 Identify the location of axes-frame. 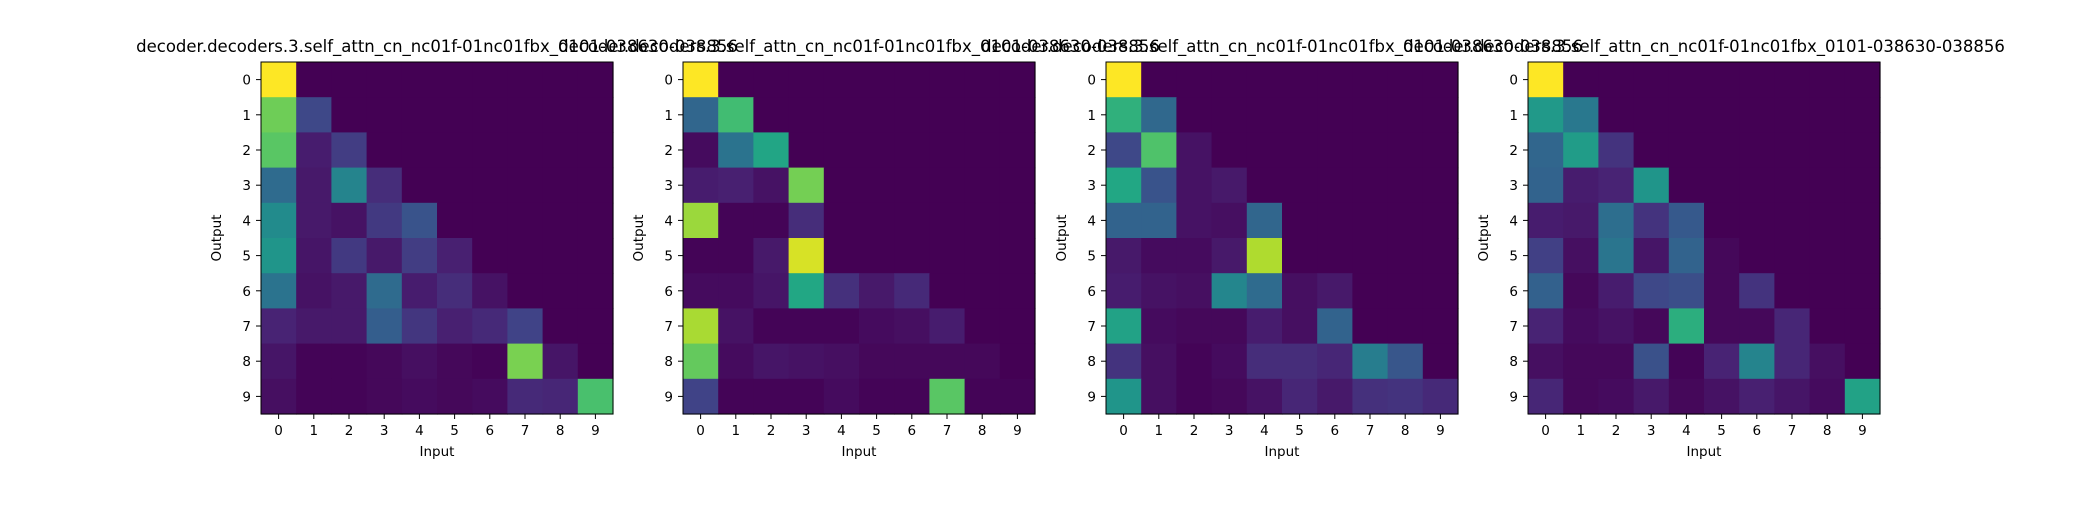
(1282, 238).